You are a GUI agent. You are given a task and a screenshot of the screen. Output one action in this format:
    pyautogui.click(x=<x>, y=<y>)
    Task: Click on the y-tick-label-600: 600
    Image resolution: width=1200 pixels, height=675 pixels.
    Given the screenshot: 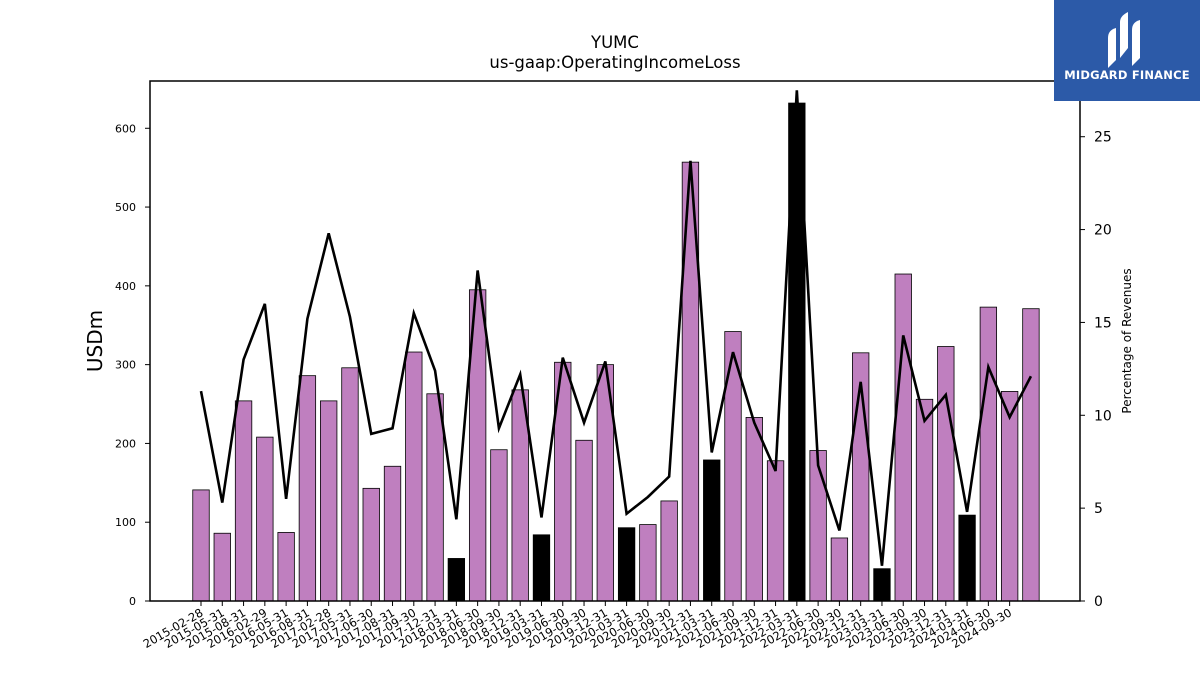 What is the action you would take?
    pyautogui.click(x=125, y=128)
    